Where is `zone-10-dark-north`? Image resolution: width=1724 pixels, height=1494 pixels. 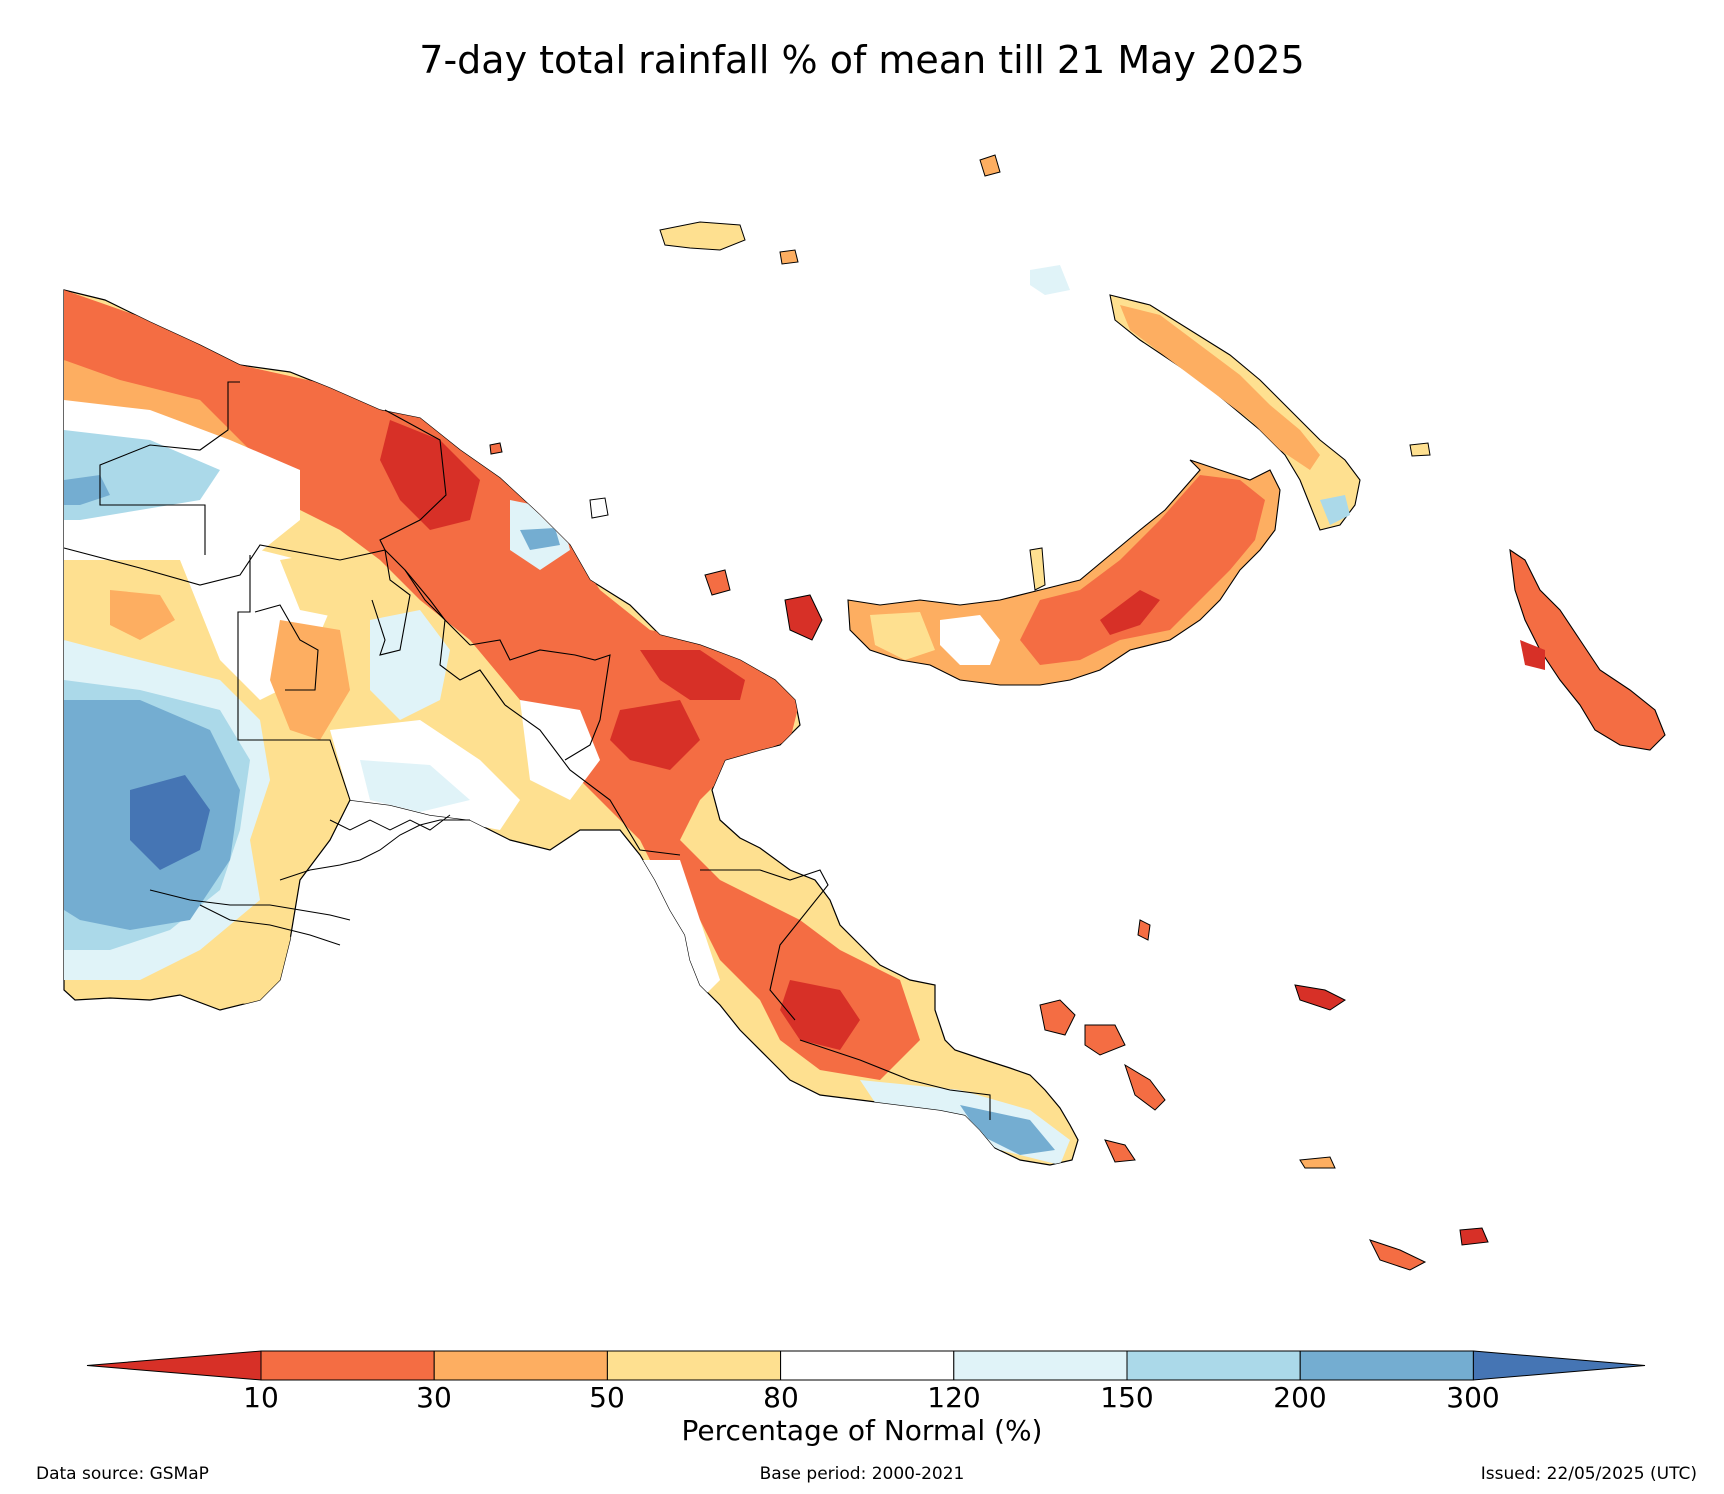 zone-10-dark-north is located at coordinates (430, 475).